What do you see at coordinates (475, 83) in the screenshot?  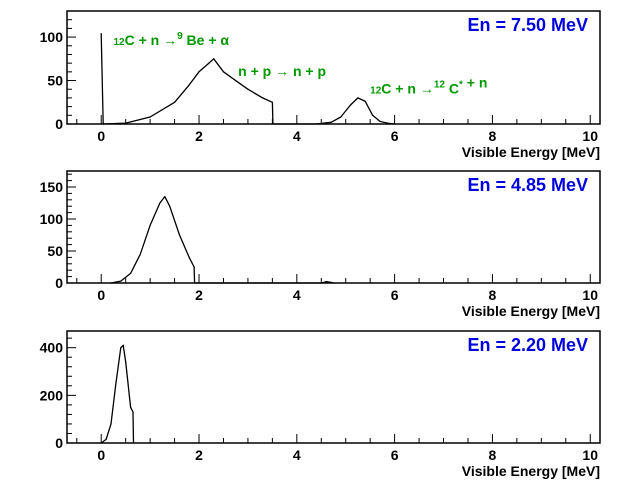 I see `annotation-text: + n` at bounding box center [475, 83].